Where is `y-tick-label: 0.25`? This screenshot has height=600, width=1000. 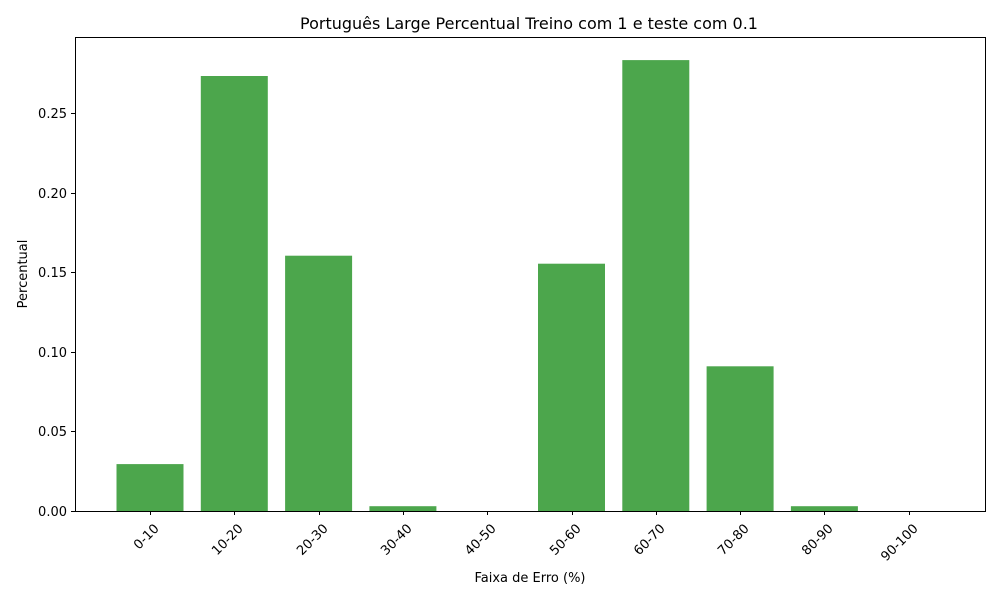
y-tick-label: 0.25 is located at coordinates (52, 114).